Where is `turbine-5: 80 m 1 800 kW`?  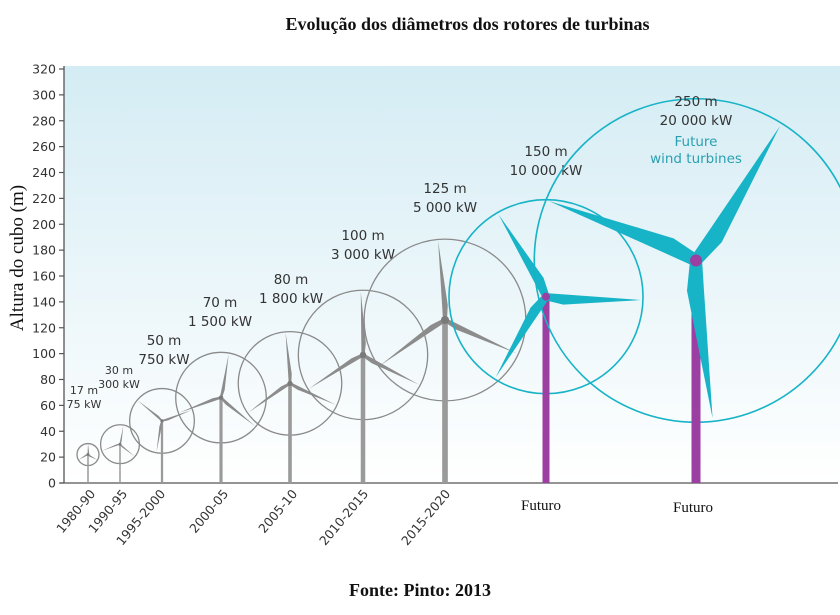 turbine-5: 80 m 1 800 kW is located at coordinates (290, 377).